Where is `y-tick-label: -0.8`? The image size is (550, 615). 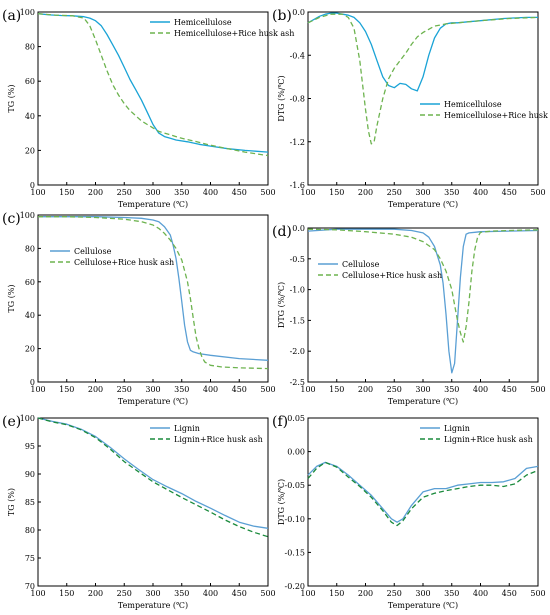 y-tick-label: -0.8 is located at coordinates (297, 99).